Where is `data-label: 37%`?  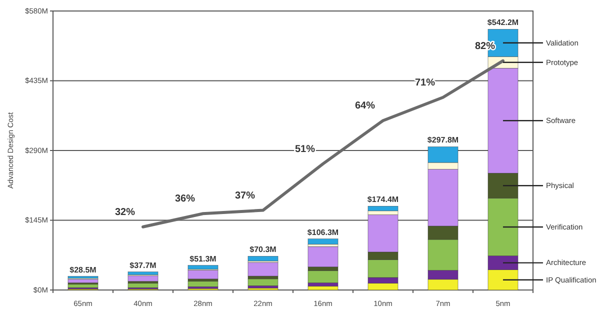
data-label: 37% is located at coordinates (245, 196).